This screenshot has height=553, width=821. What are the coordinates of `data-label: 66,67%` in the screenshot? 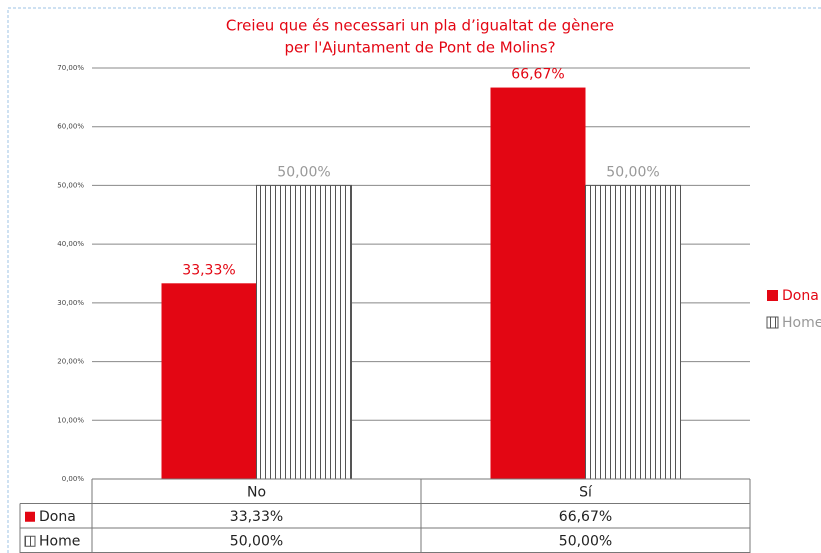 It's located at (537, 75).